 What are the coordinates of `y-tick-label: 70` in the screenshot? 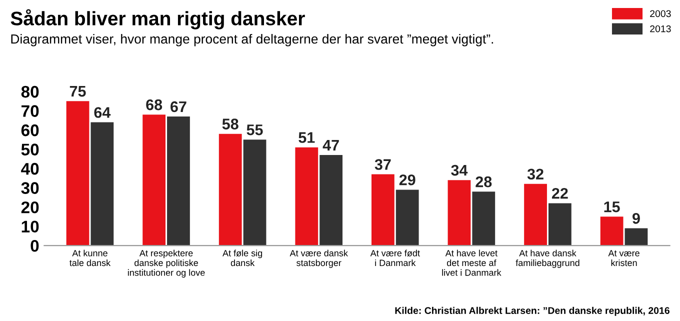 It's located at (30, 111).